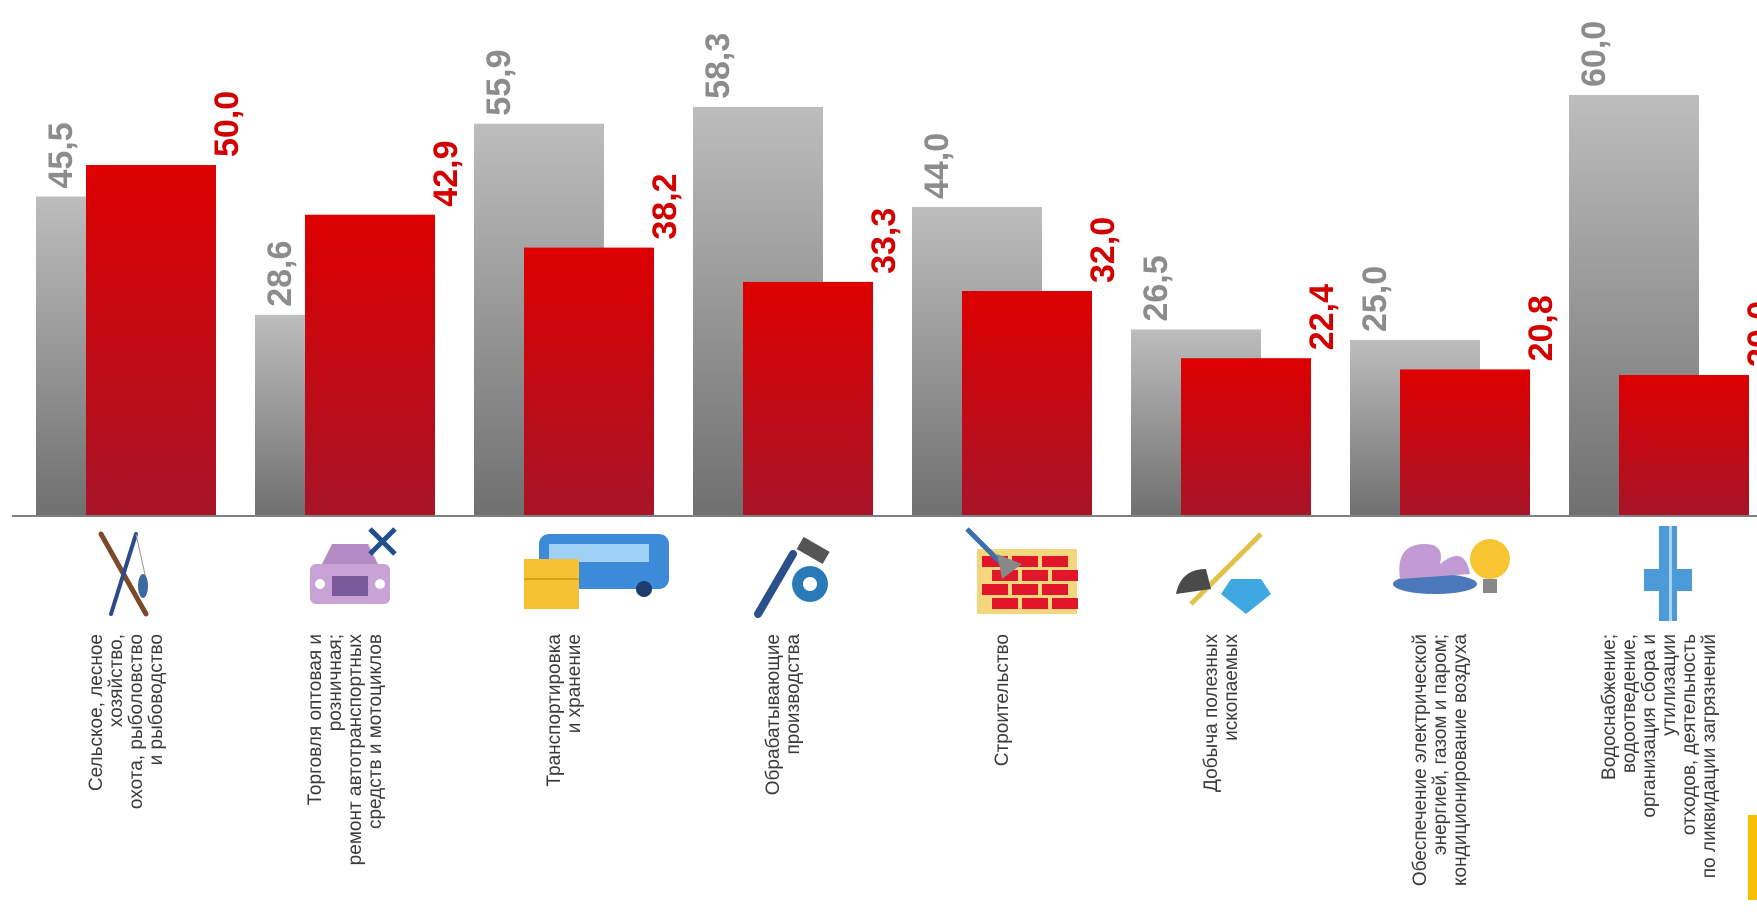 The height and width of the screenshot is (919, 1757). What do you see at coordinates (1103, 250) in the screenshot?
I see `value-label-red-4: 32,0` at bounding box center [1103, 250].